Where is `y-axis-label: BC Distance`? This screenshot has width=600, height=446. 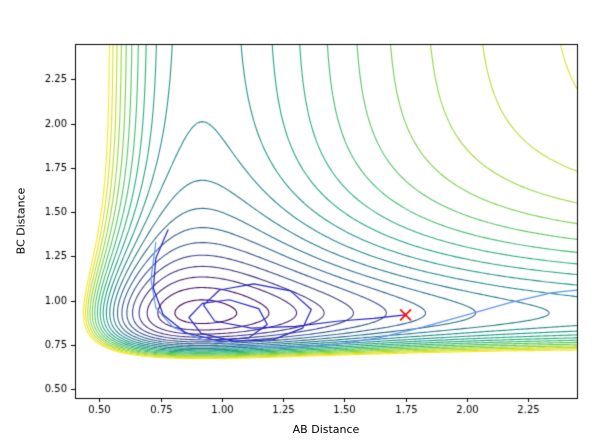
y-axis-label: BC Distance is located at coordinates (21, 221).